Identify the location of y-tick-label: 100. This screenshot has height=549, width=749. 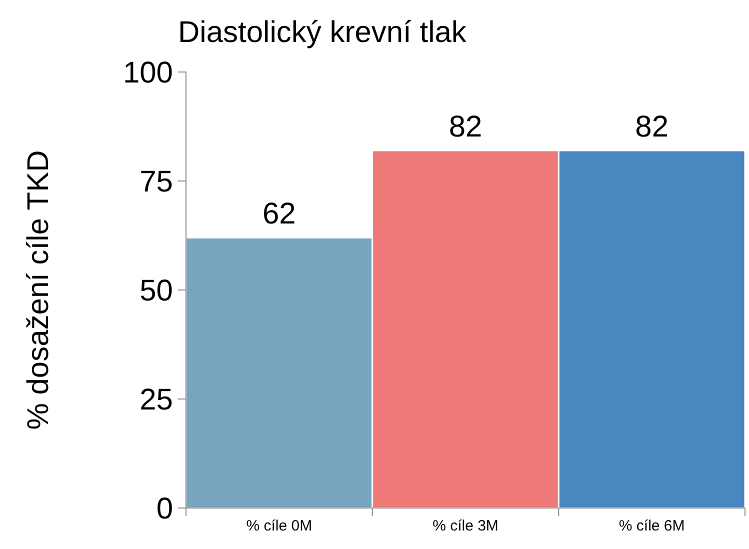
(147, 73).